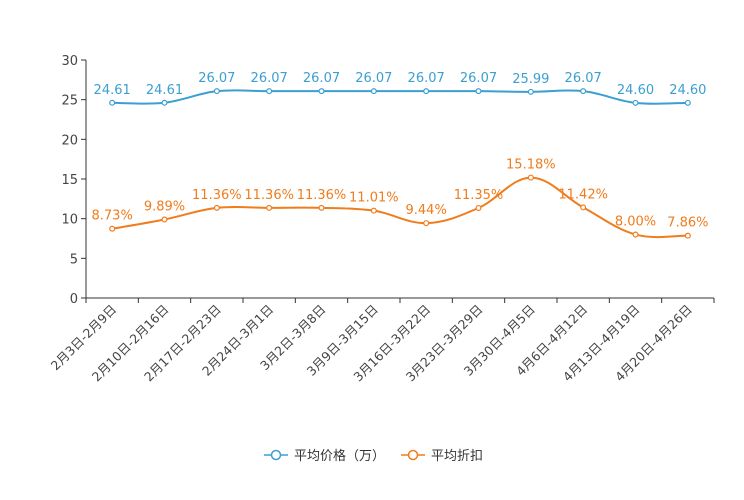  I want to click on legend-item-0: 平均价格（万）, so click(324, 456).